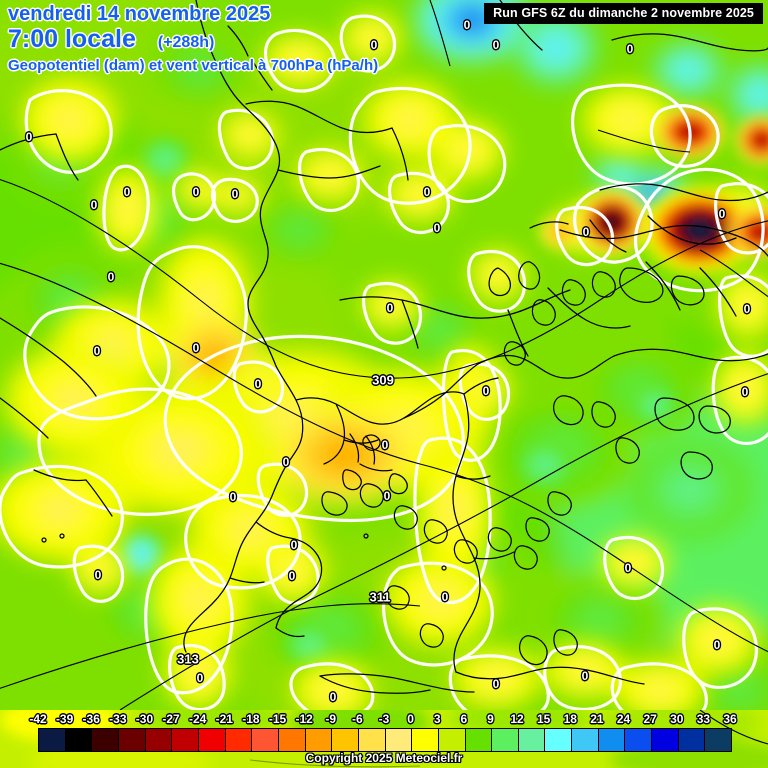 The image size is (768, 768). What do you see at coordinates (464, 719) in the screenshot?
I see `colorbar-tick-label: 6` at bounding box center [464, 719].